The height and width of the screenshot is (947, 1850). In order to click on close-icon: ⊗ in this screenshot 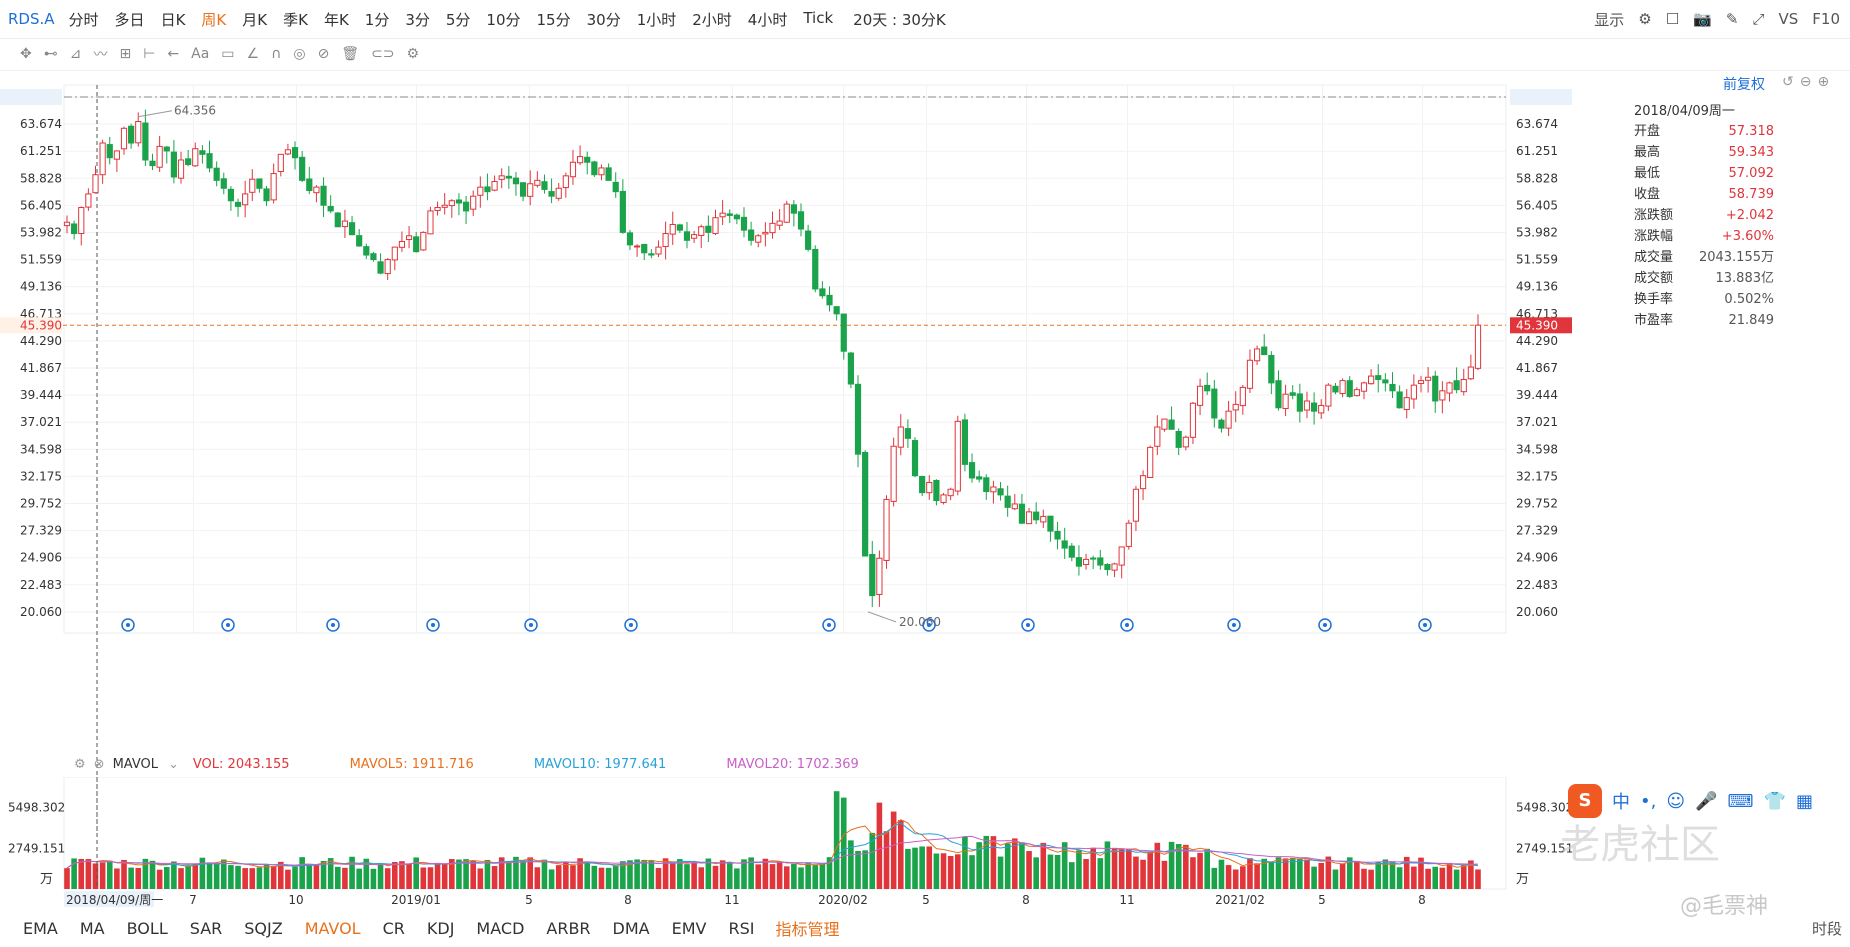, I will do `click(99, 764)`.